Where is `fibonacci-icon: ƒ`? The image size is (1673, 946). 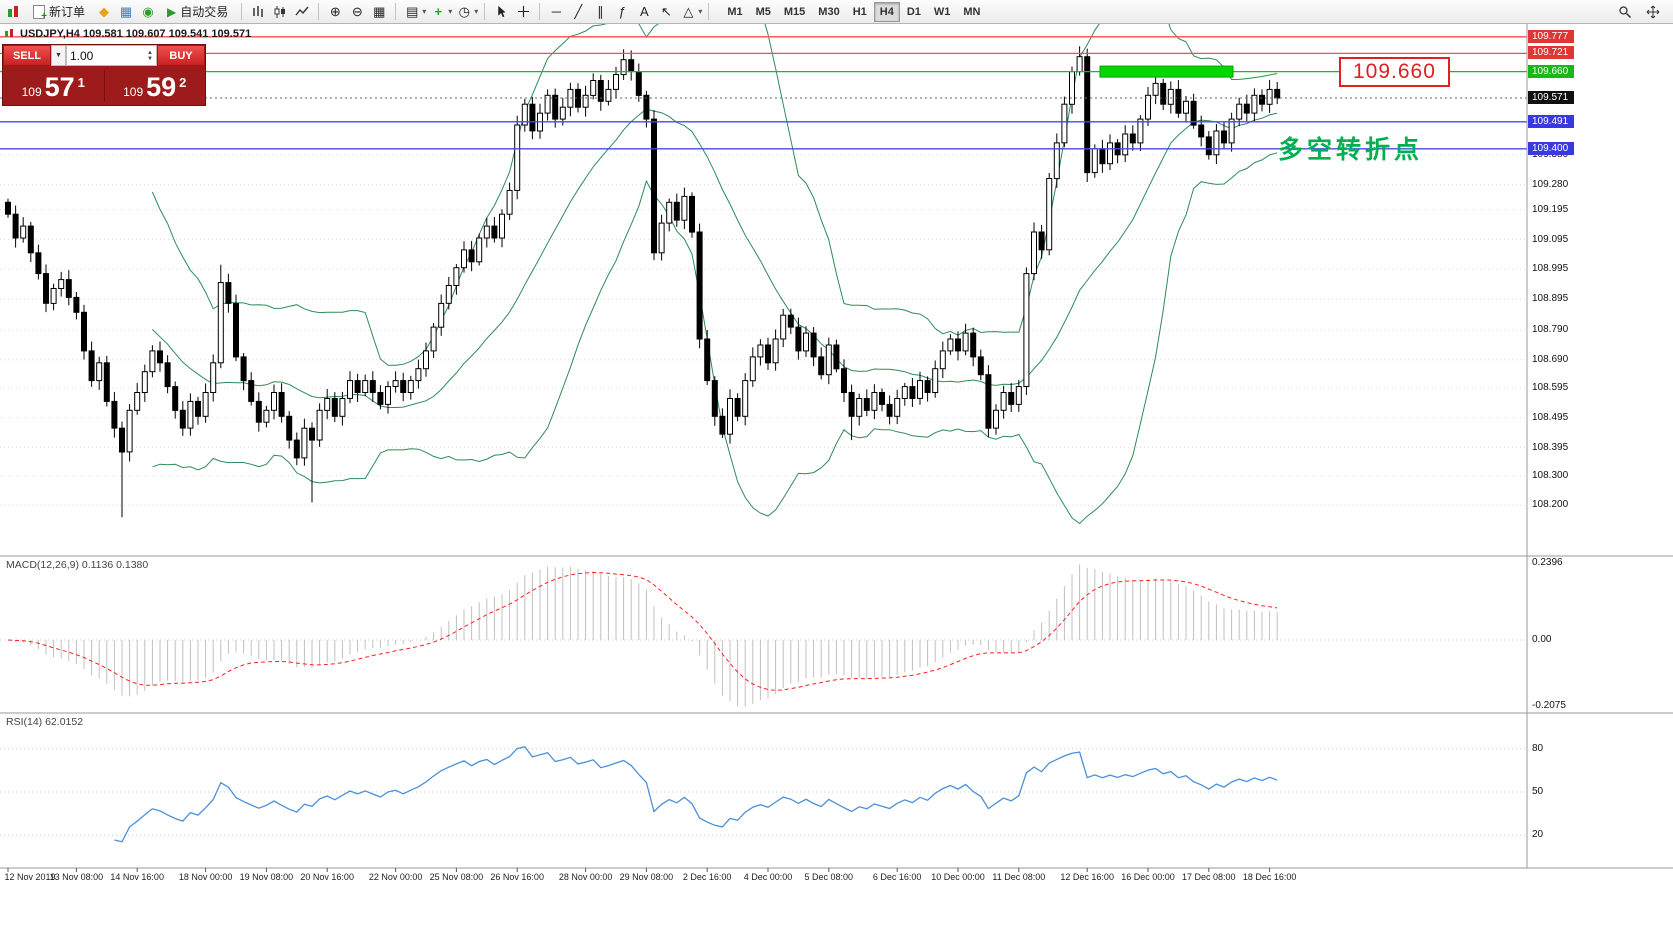 fibonacci-icon: ƒ is located at coordinates (622, 11).